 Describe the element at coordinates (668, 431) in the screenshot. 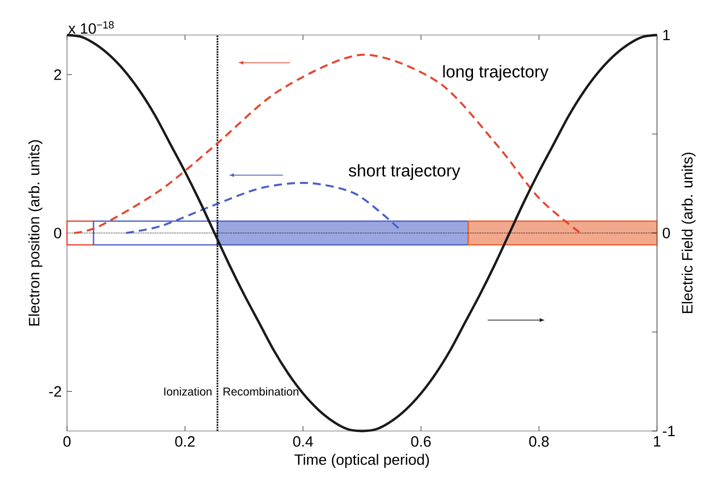

I see `y2-tick-label: -1` at that location.